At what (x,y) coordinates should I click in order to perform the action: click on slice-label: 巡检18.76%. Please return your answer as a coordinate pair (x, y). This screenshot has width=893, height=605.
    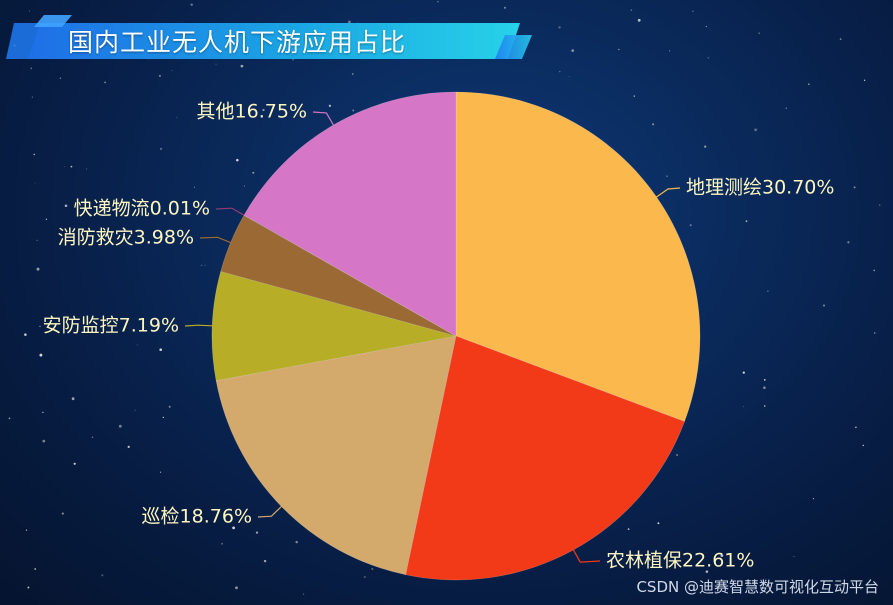
    Looking at the image, I should click on (197, 517).